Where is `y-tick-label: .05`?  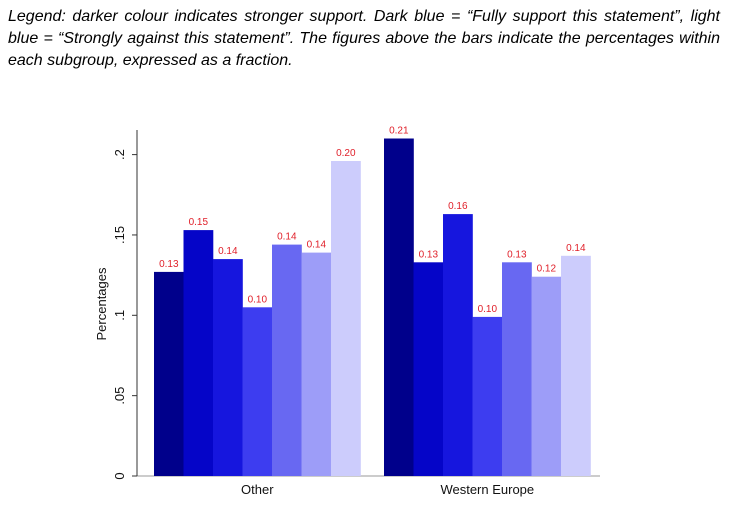
y-tick-label: .05 is located at coordinates (119, 396).